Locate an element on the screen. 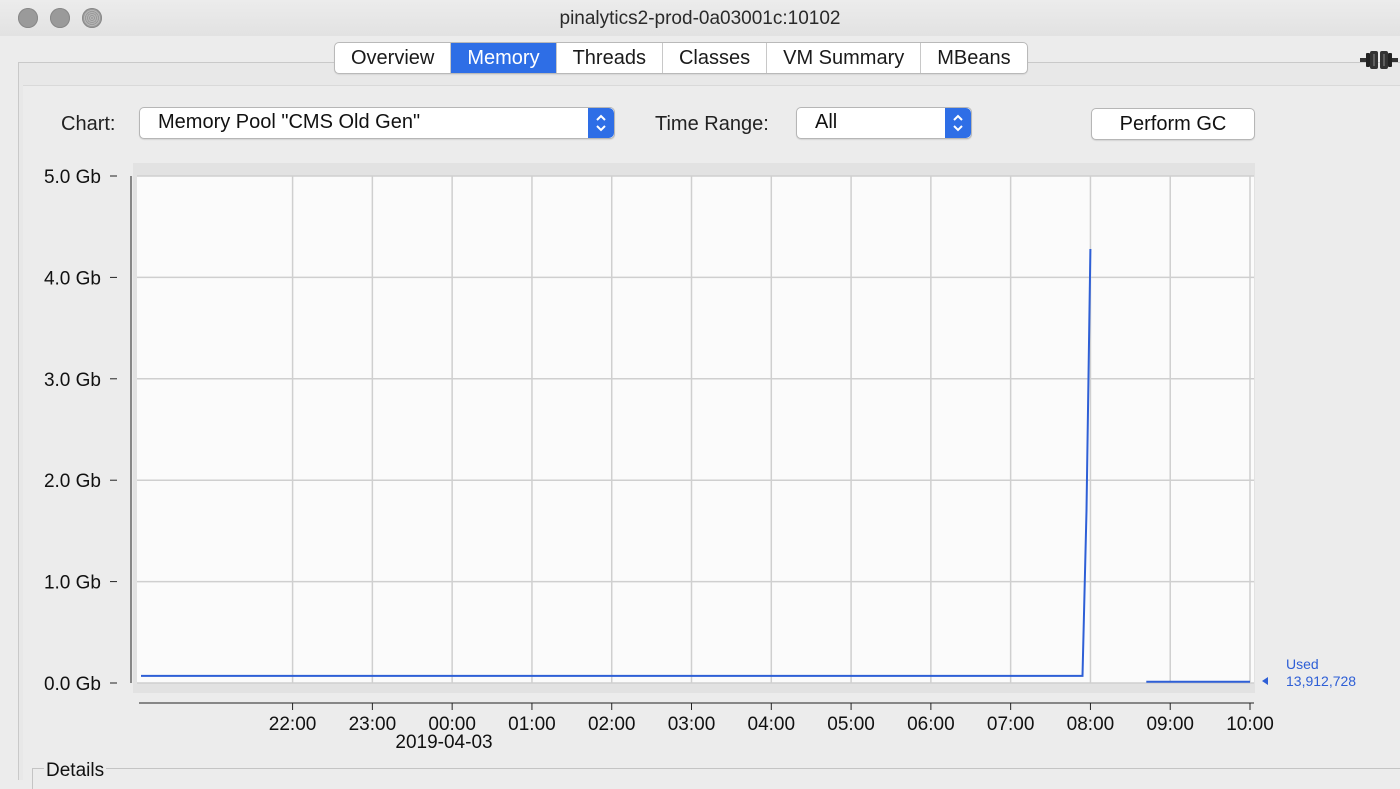 Image resolution: width=1400 pixels, height=789 pixels. x-date-label: 2019-04-03 is located at coordinates (443, 742).